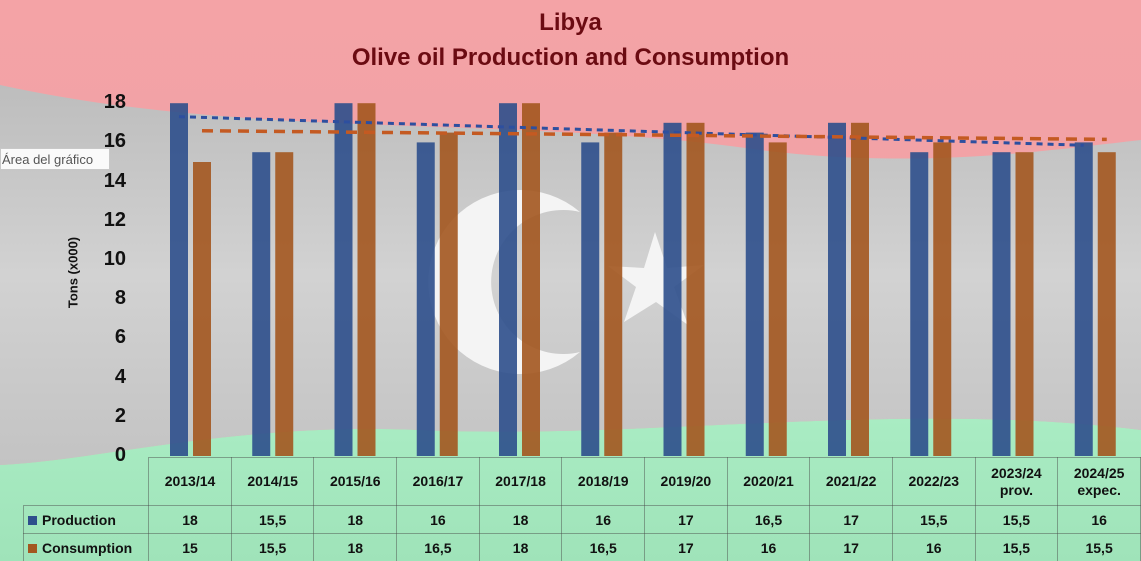 This screenshot has height=561, width=1141. Describe the element at coordinates (603, 481) in the screenshot. I see `category-label: 2018/19` at that location.